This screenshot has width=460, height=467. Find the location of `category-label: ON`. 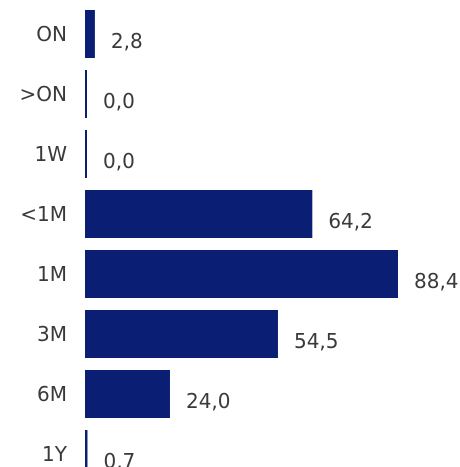

category-label: ON is located at coordinates (51, 34).